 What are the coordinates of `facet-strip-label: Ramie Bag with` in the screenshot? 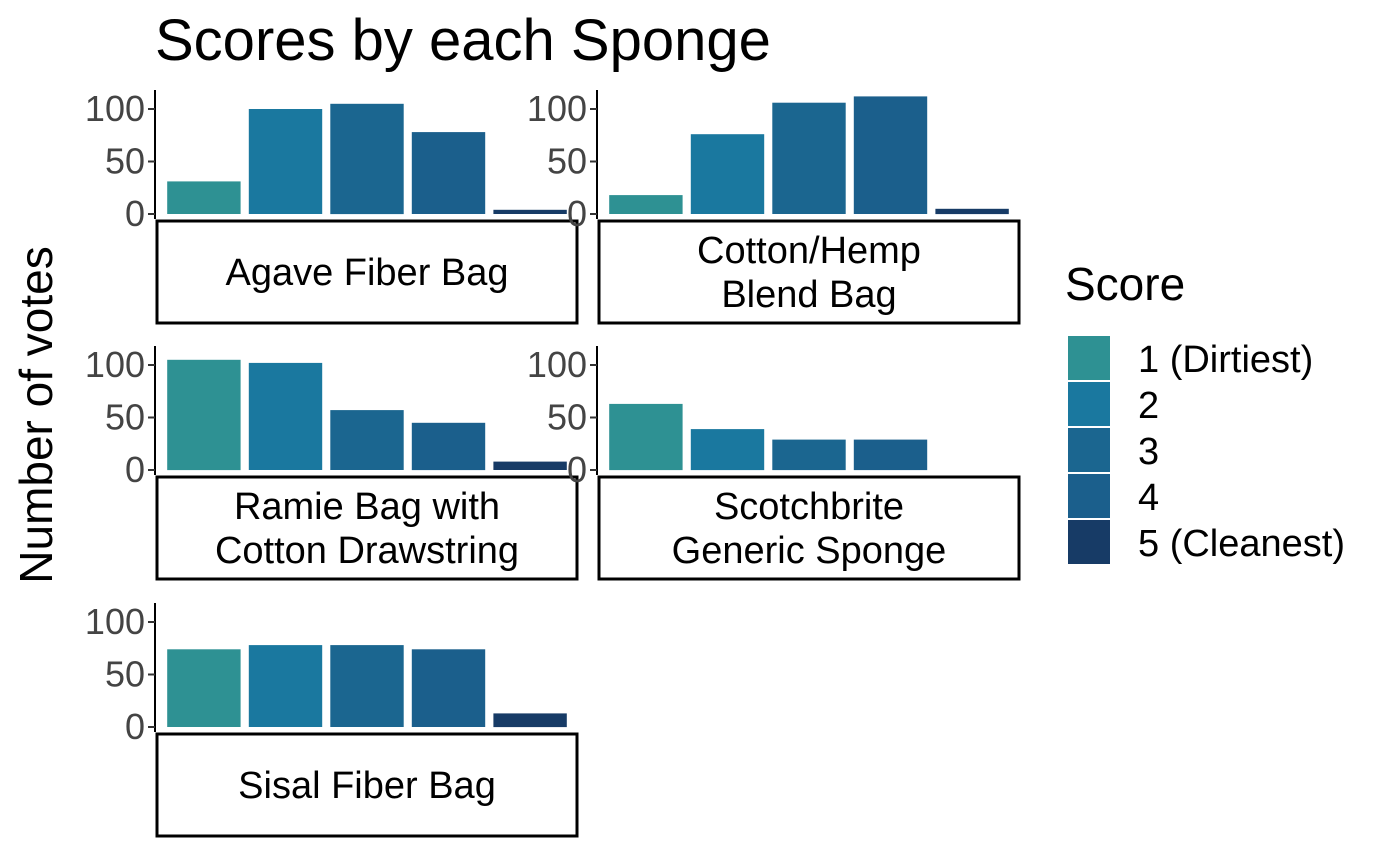 It's located at (367, 507).